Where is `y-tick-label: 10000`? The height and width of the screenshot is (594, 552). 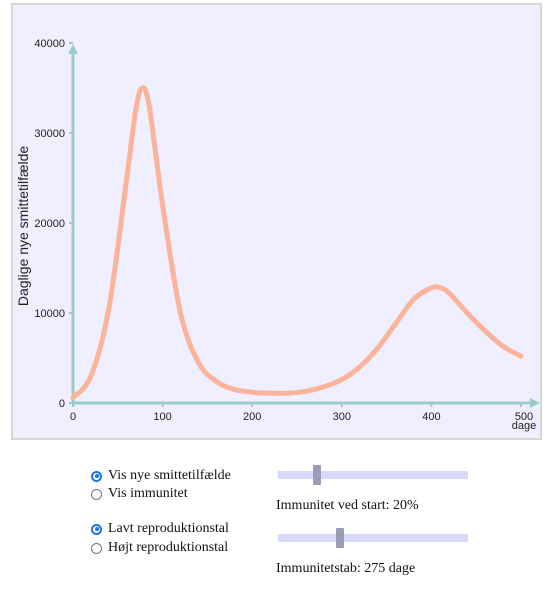 y-tick-label: 10000 is located at coordinates (49, 314).